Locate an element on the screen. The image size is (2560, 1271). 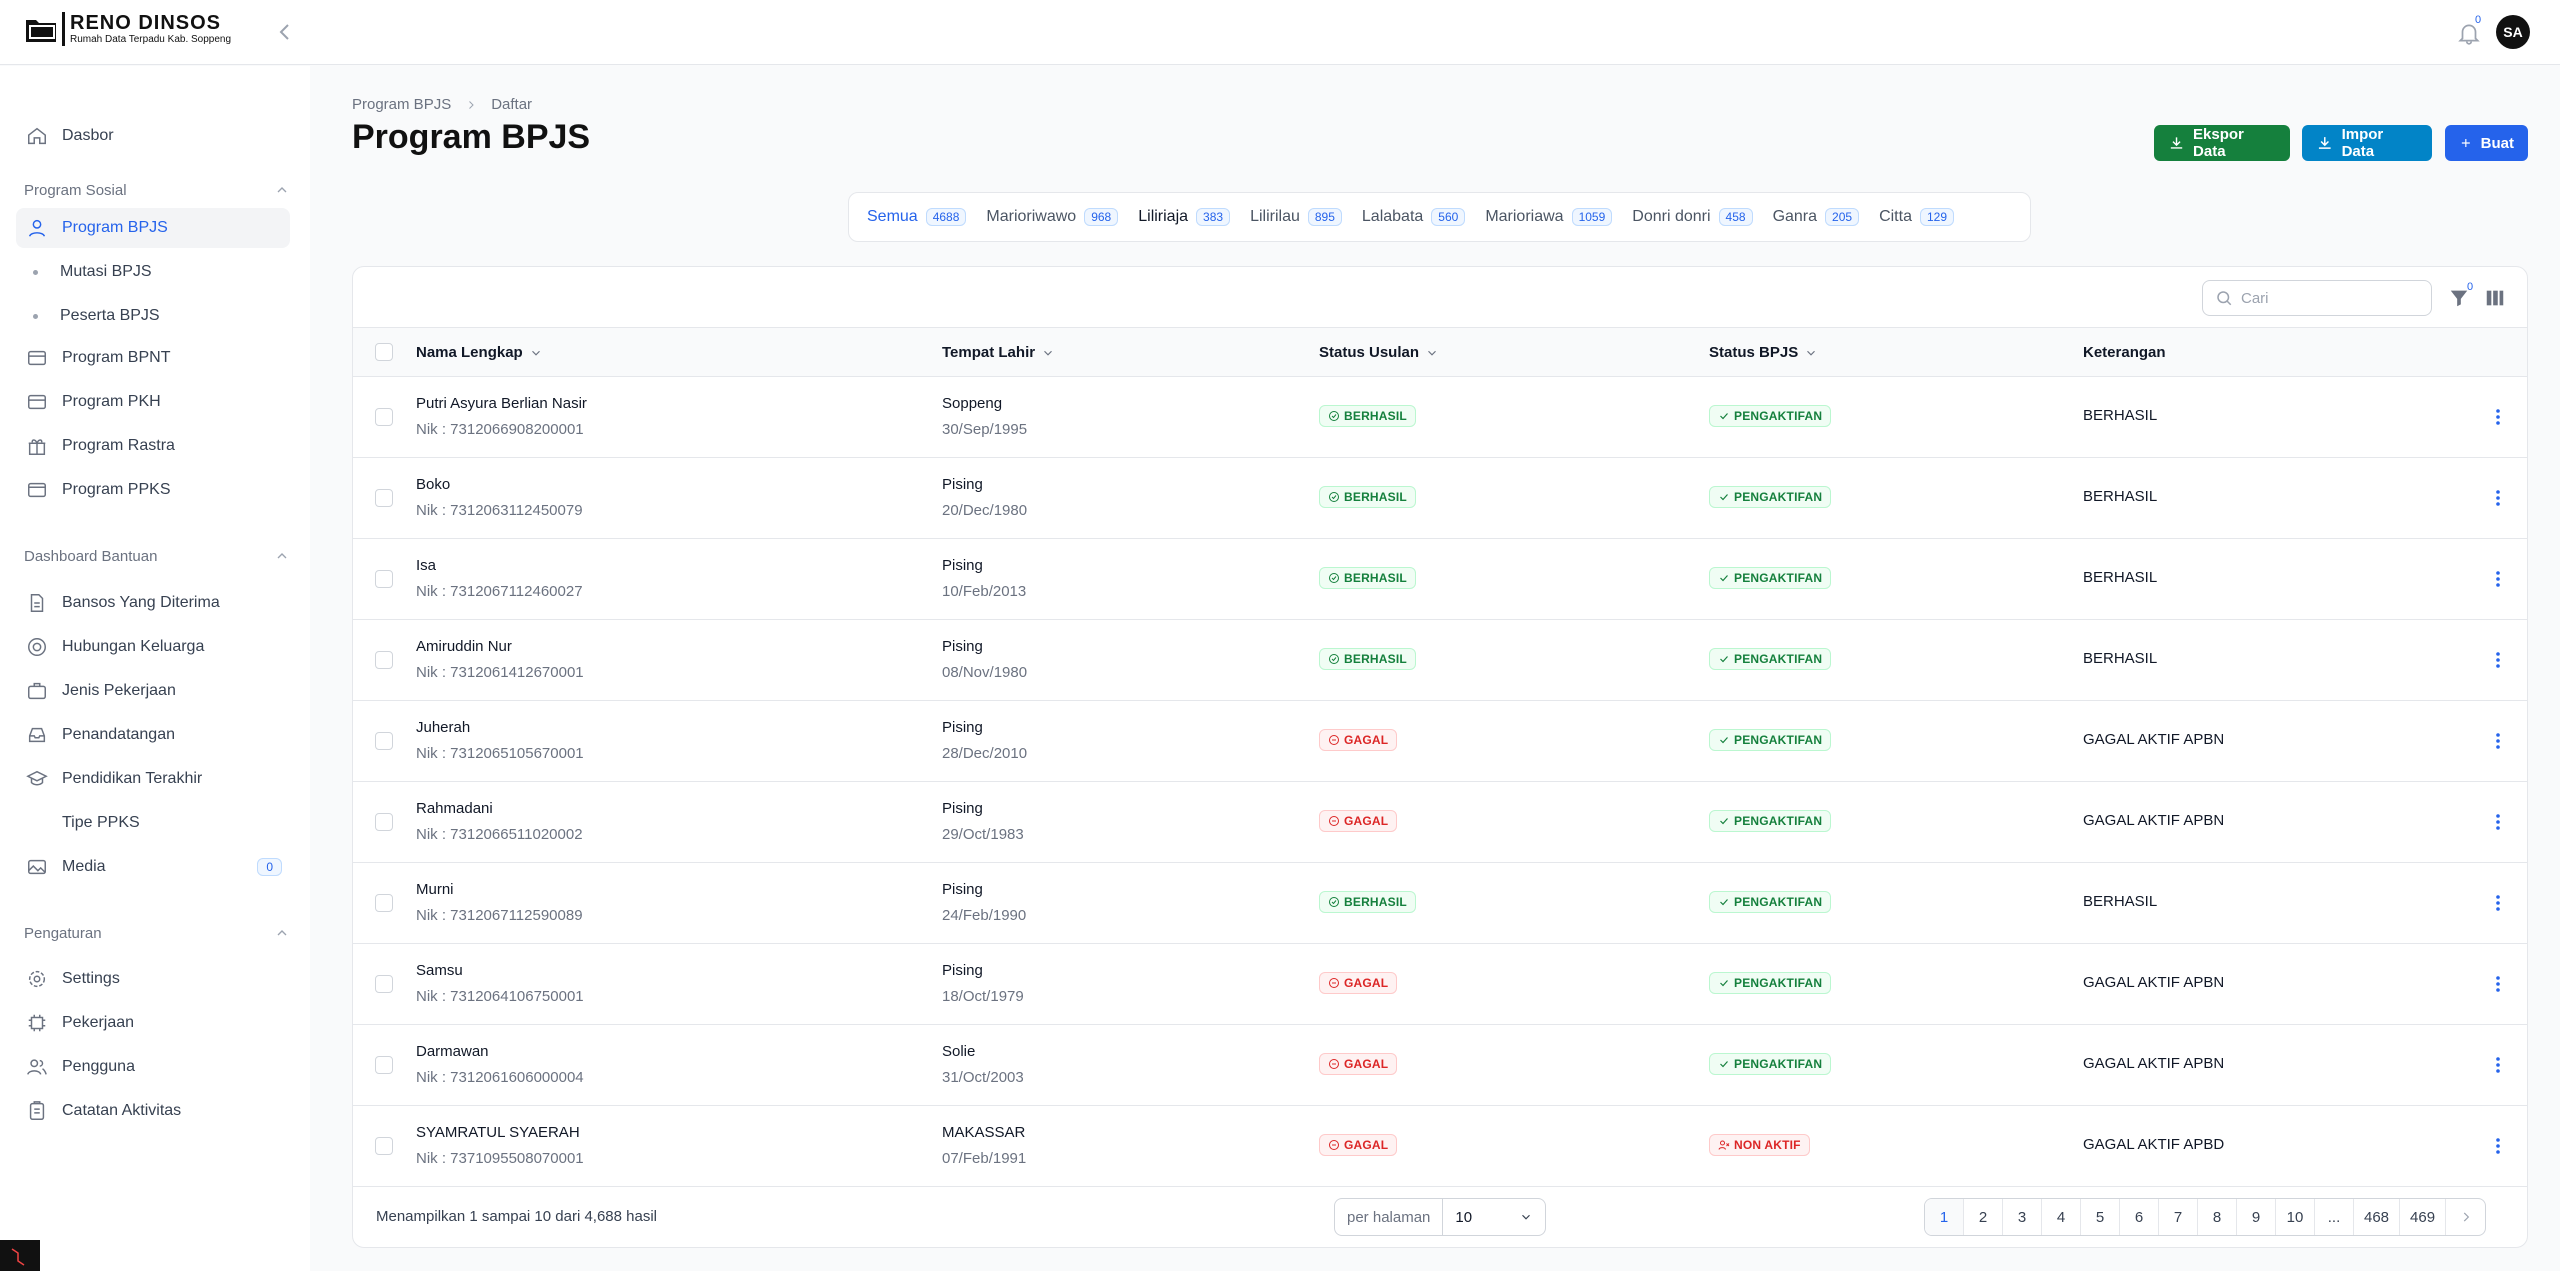
tab-ganra: Ganra 205 is located at coordinates (1816, 217).